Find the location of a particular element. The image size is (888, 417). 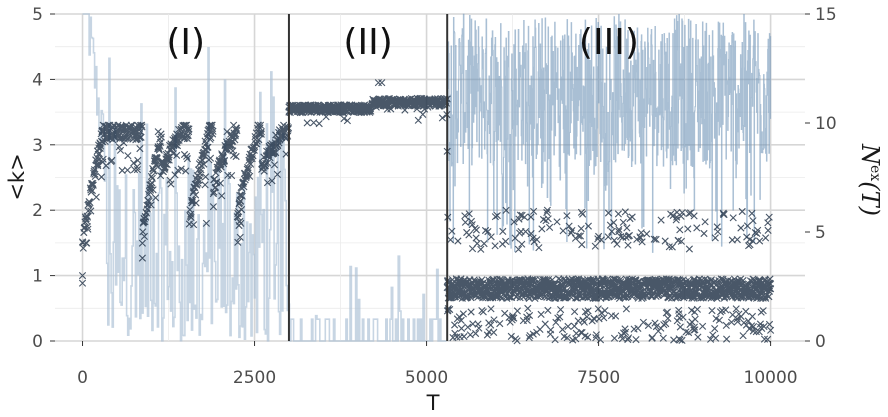

y-tick-label-right: 15 is located at coordinates (826, 15).